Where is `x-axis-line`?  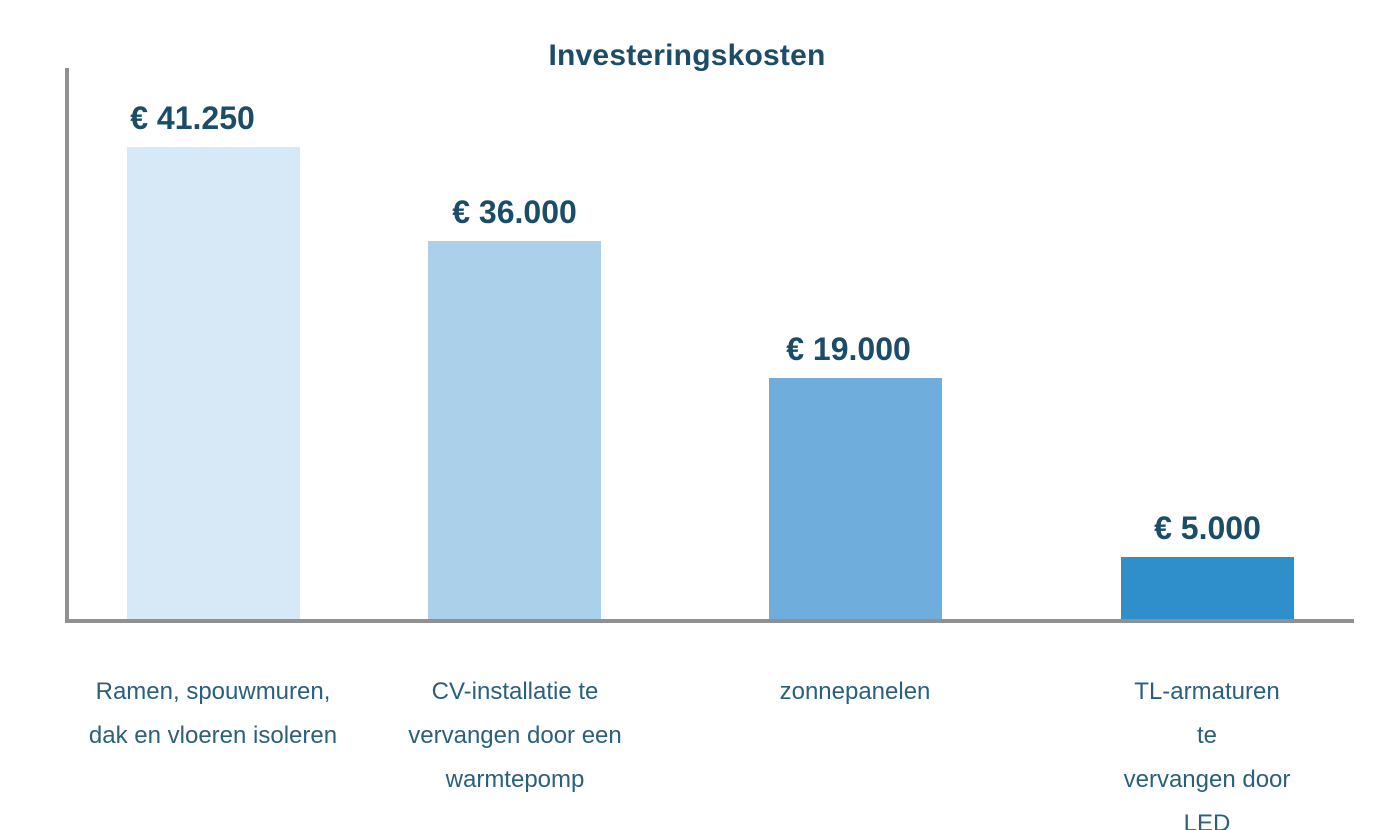
x-axis-line is located at coordinates (709, 621).